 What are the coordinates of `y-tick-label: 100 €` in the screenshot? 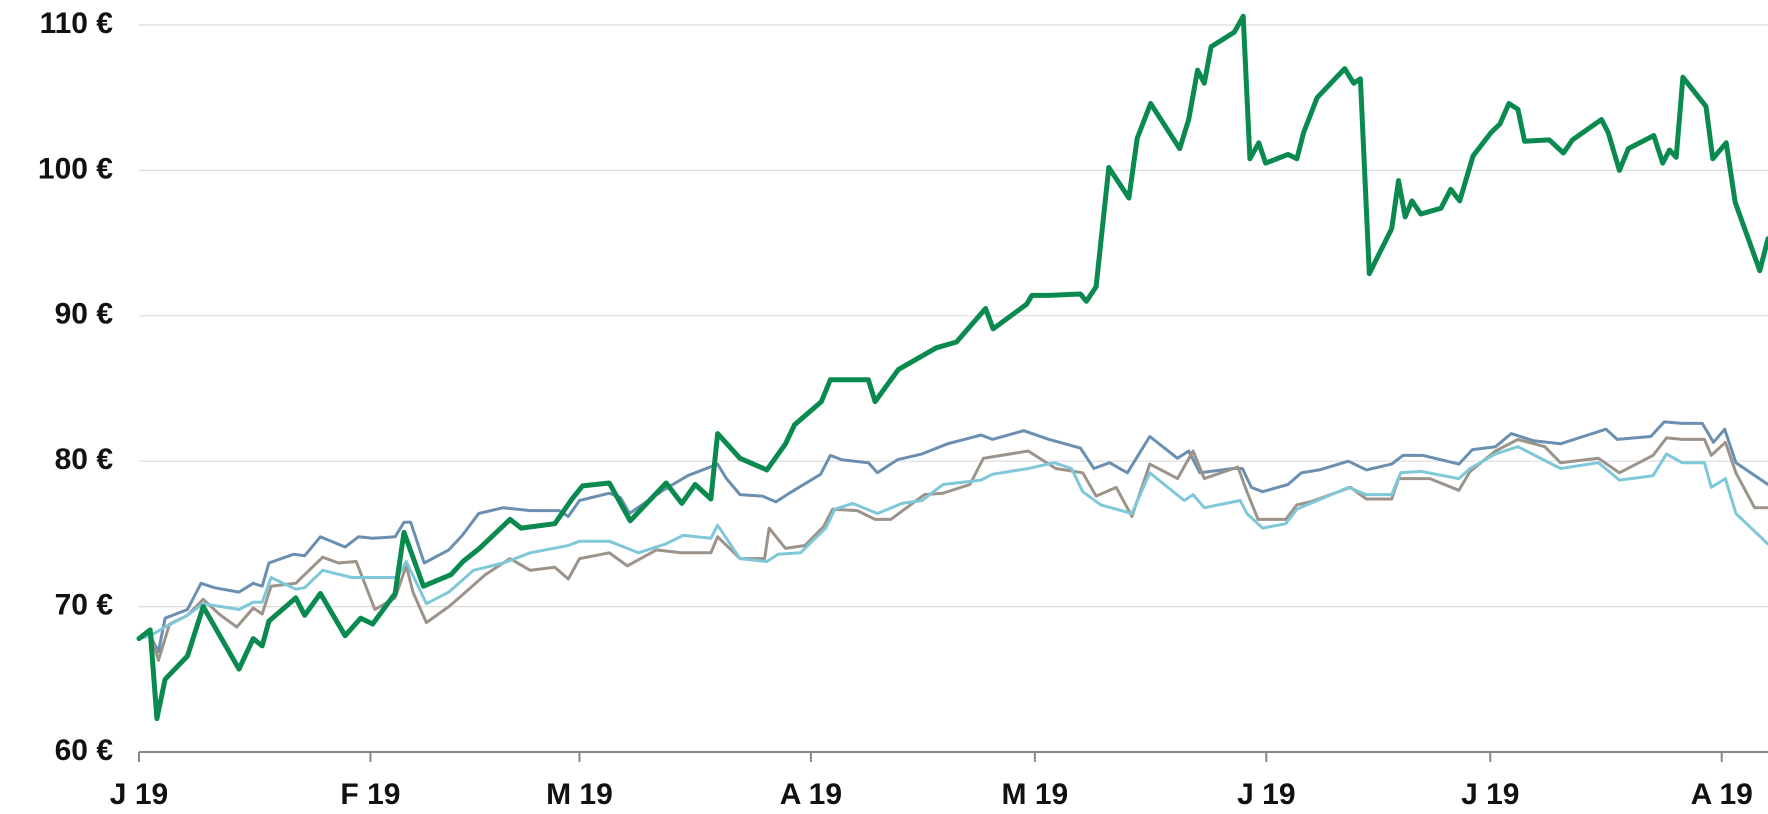 It's located at (75, 168).